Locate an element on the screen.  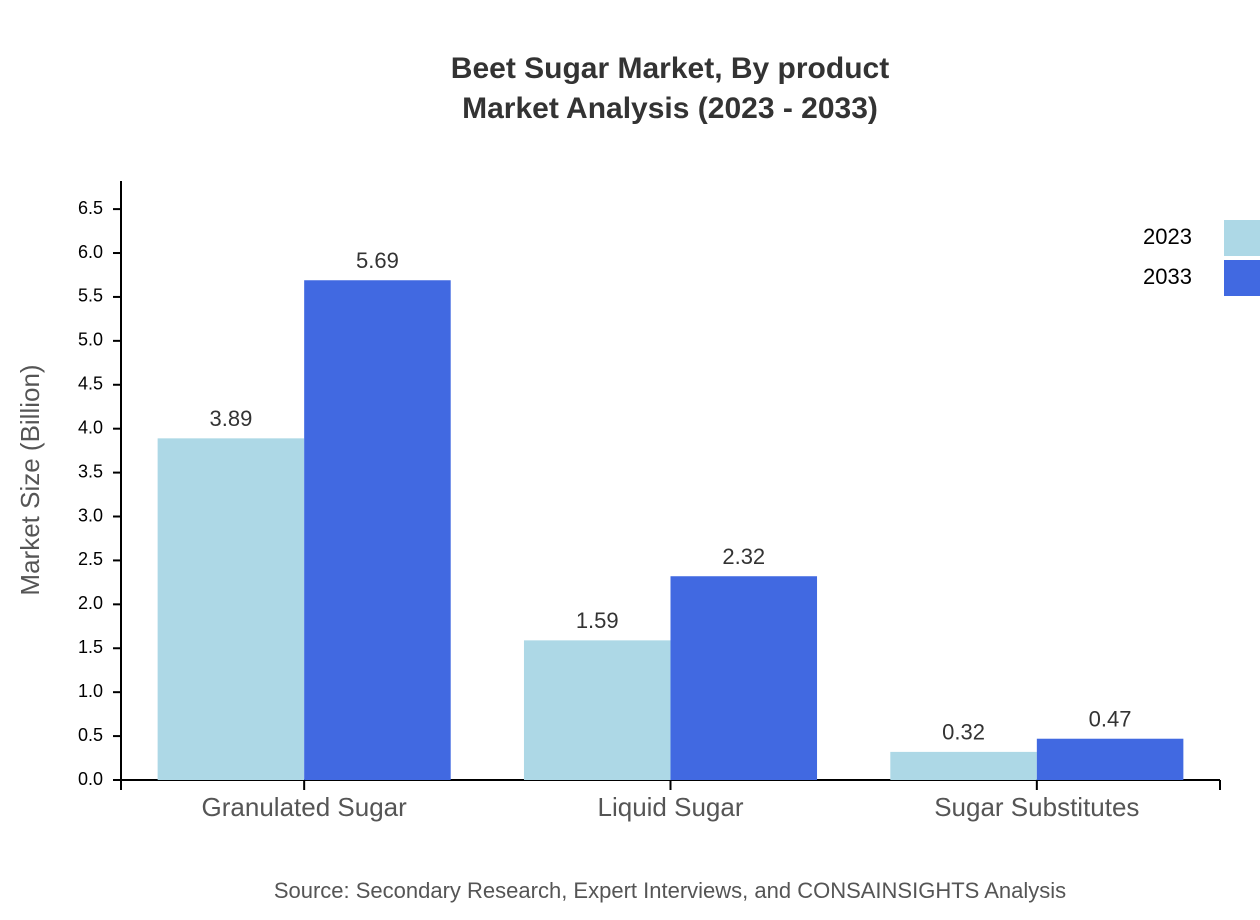
value-label: 0.47 is located at coordinates (1110, 719).